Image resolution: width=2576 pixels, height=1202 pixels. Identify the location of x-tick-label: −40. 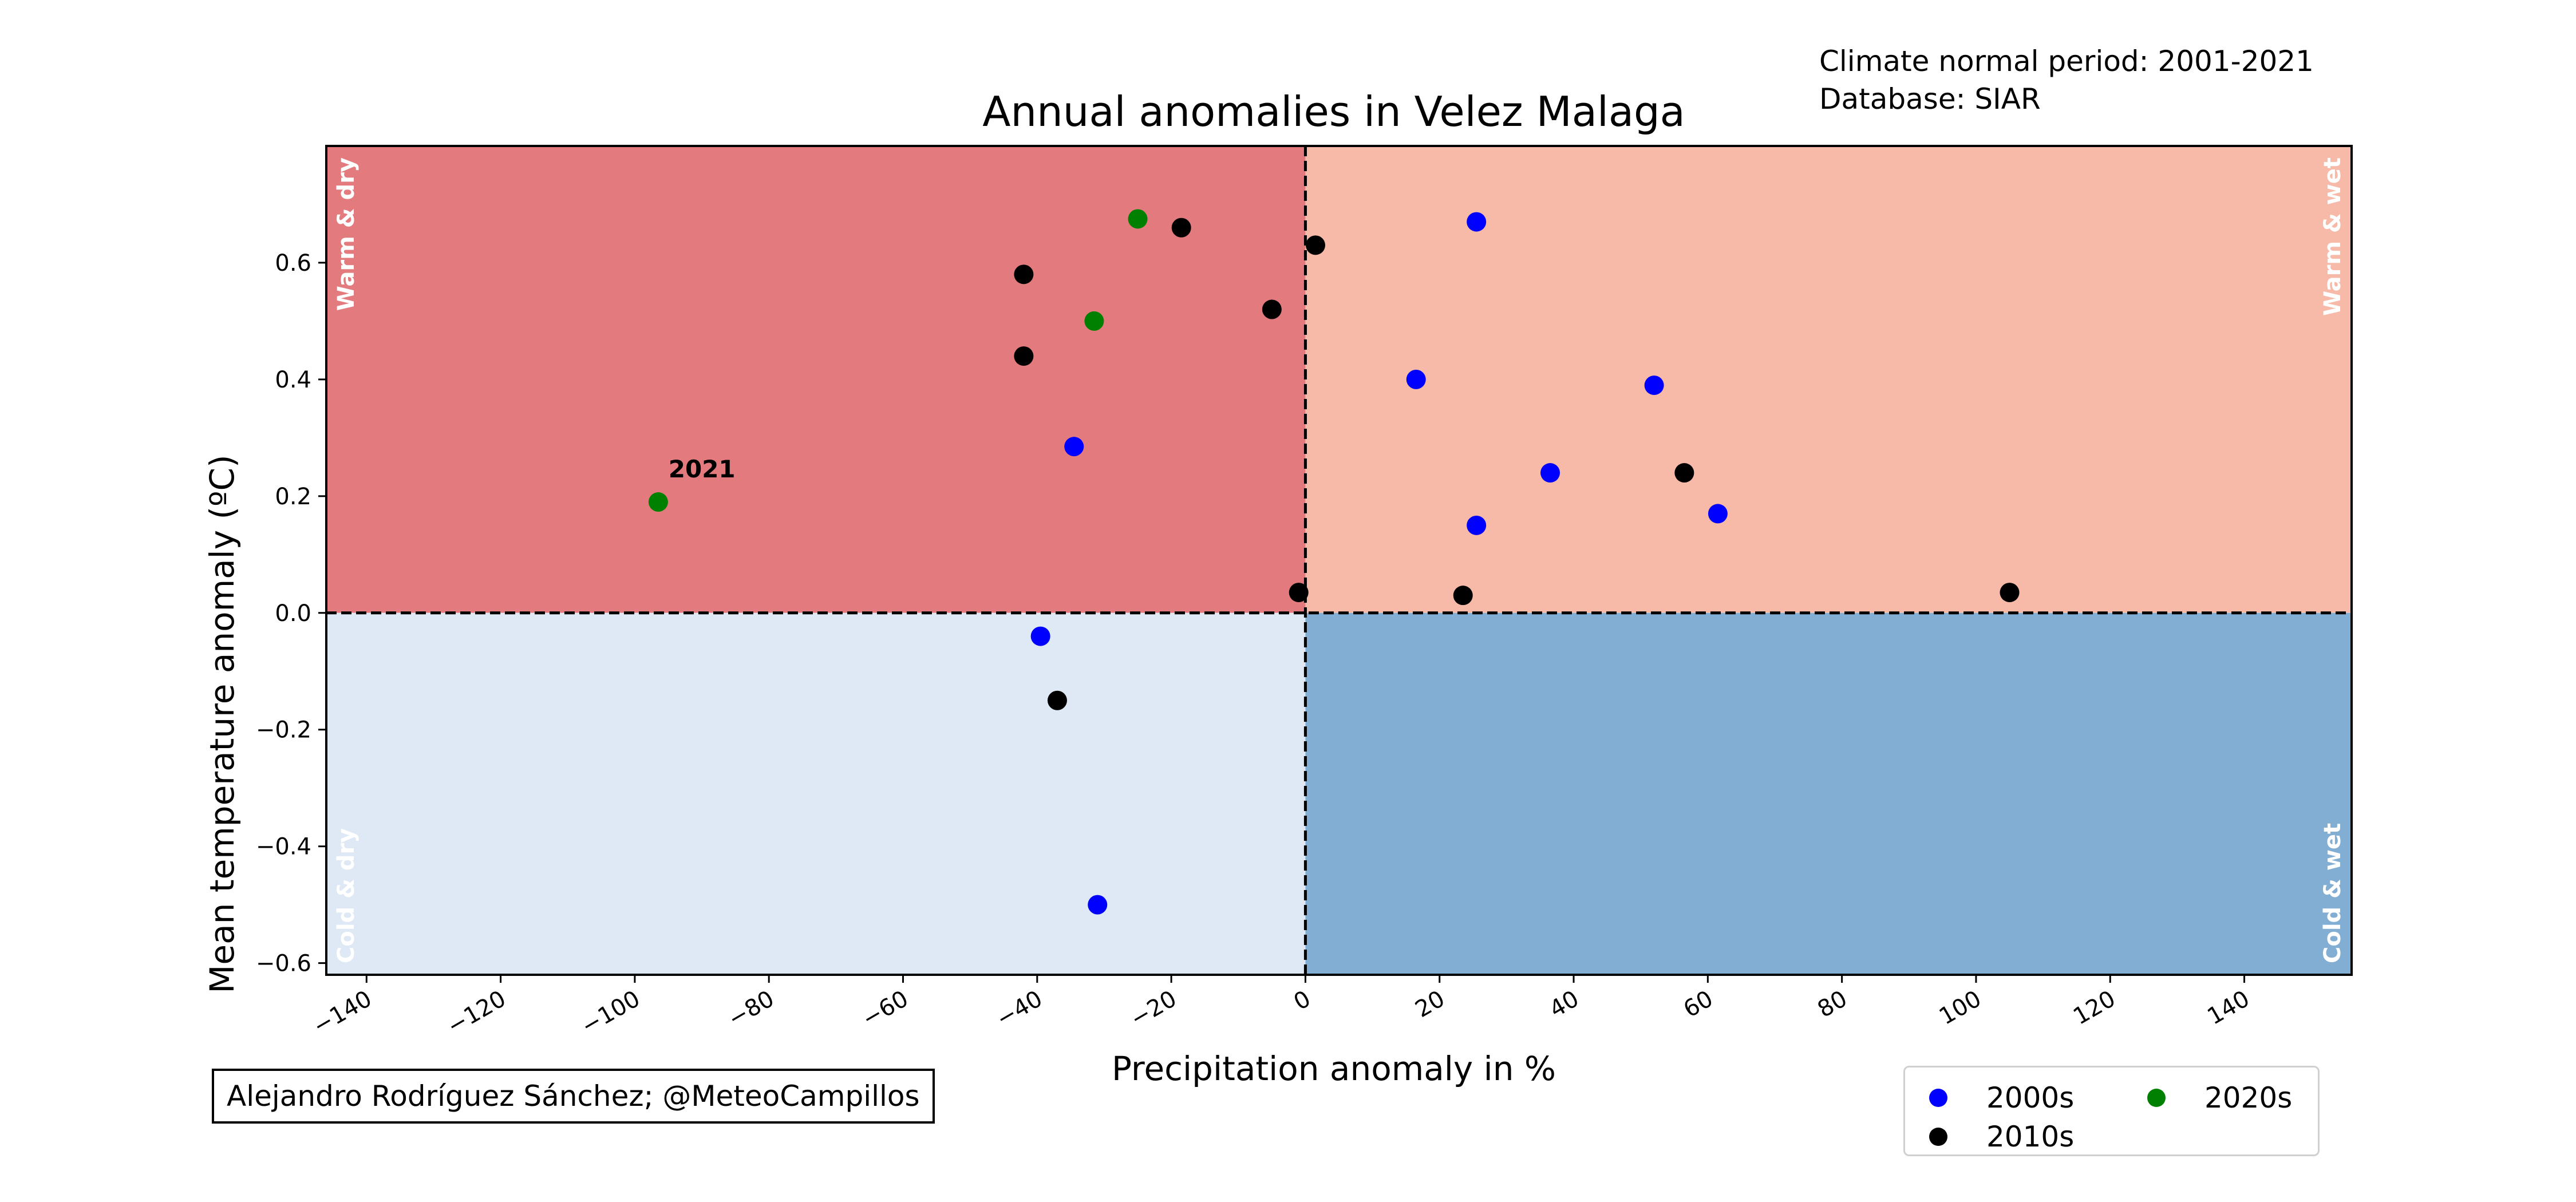
(1019, 1010).